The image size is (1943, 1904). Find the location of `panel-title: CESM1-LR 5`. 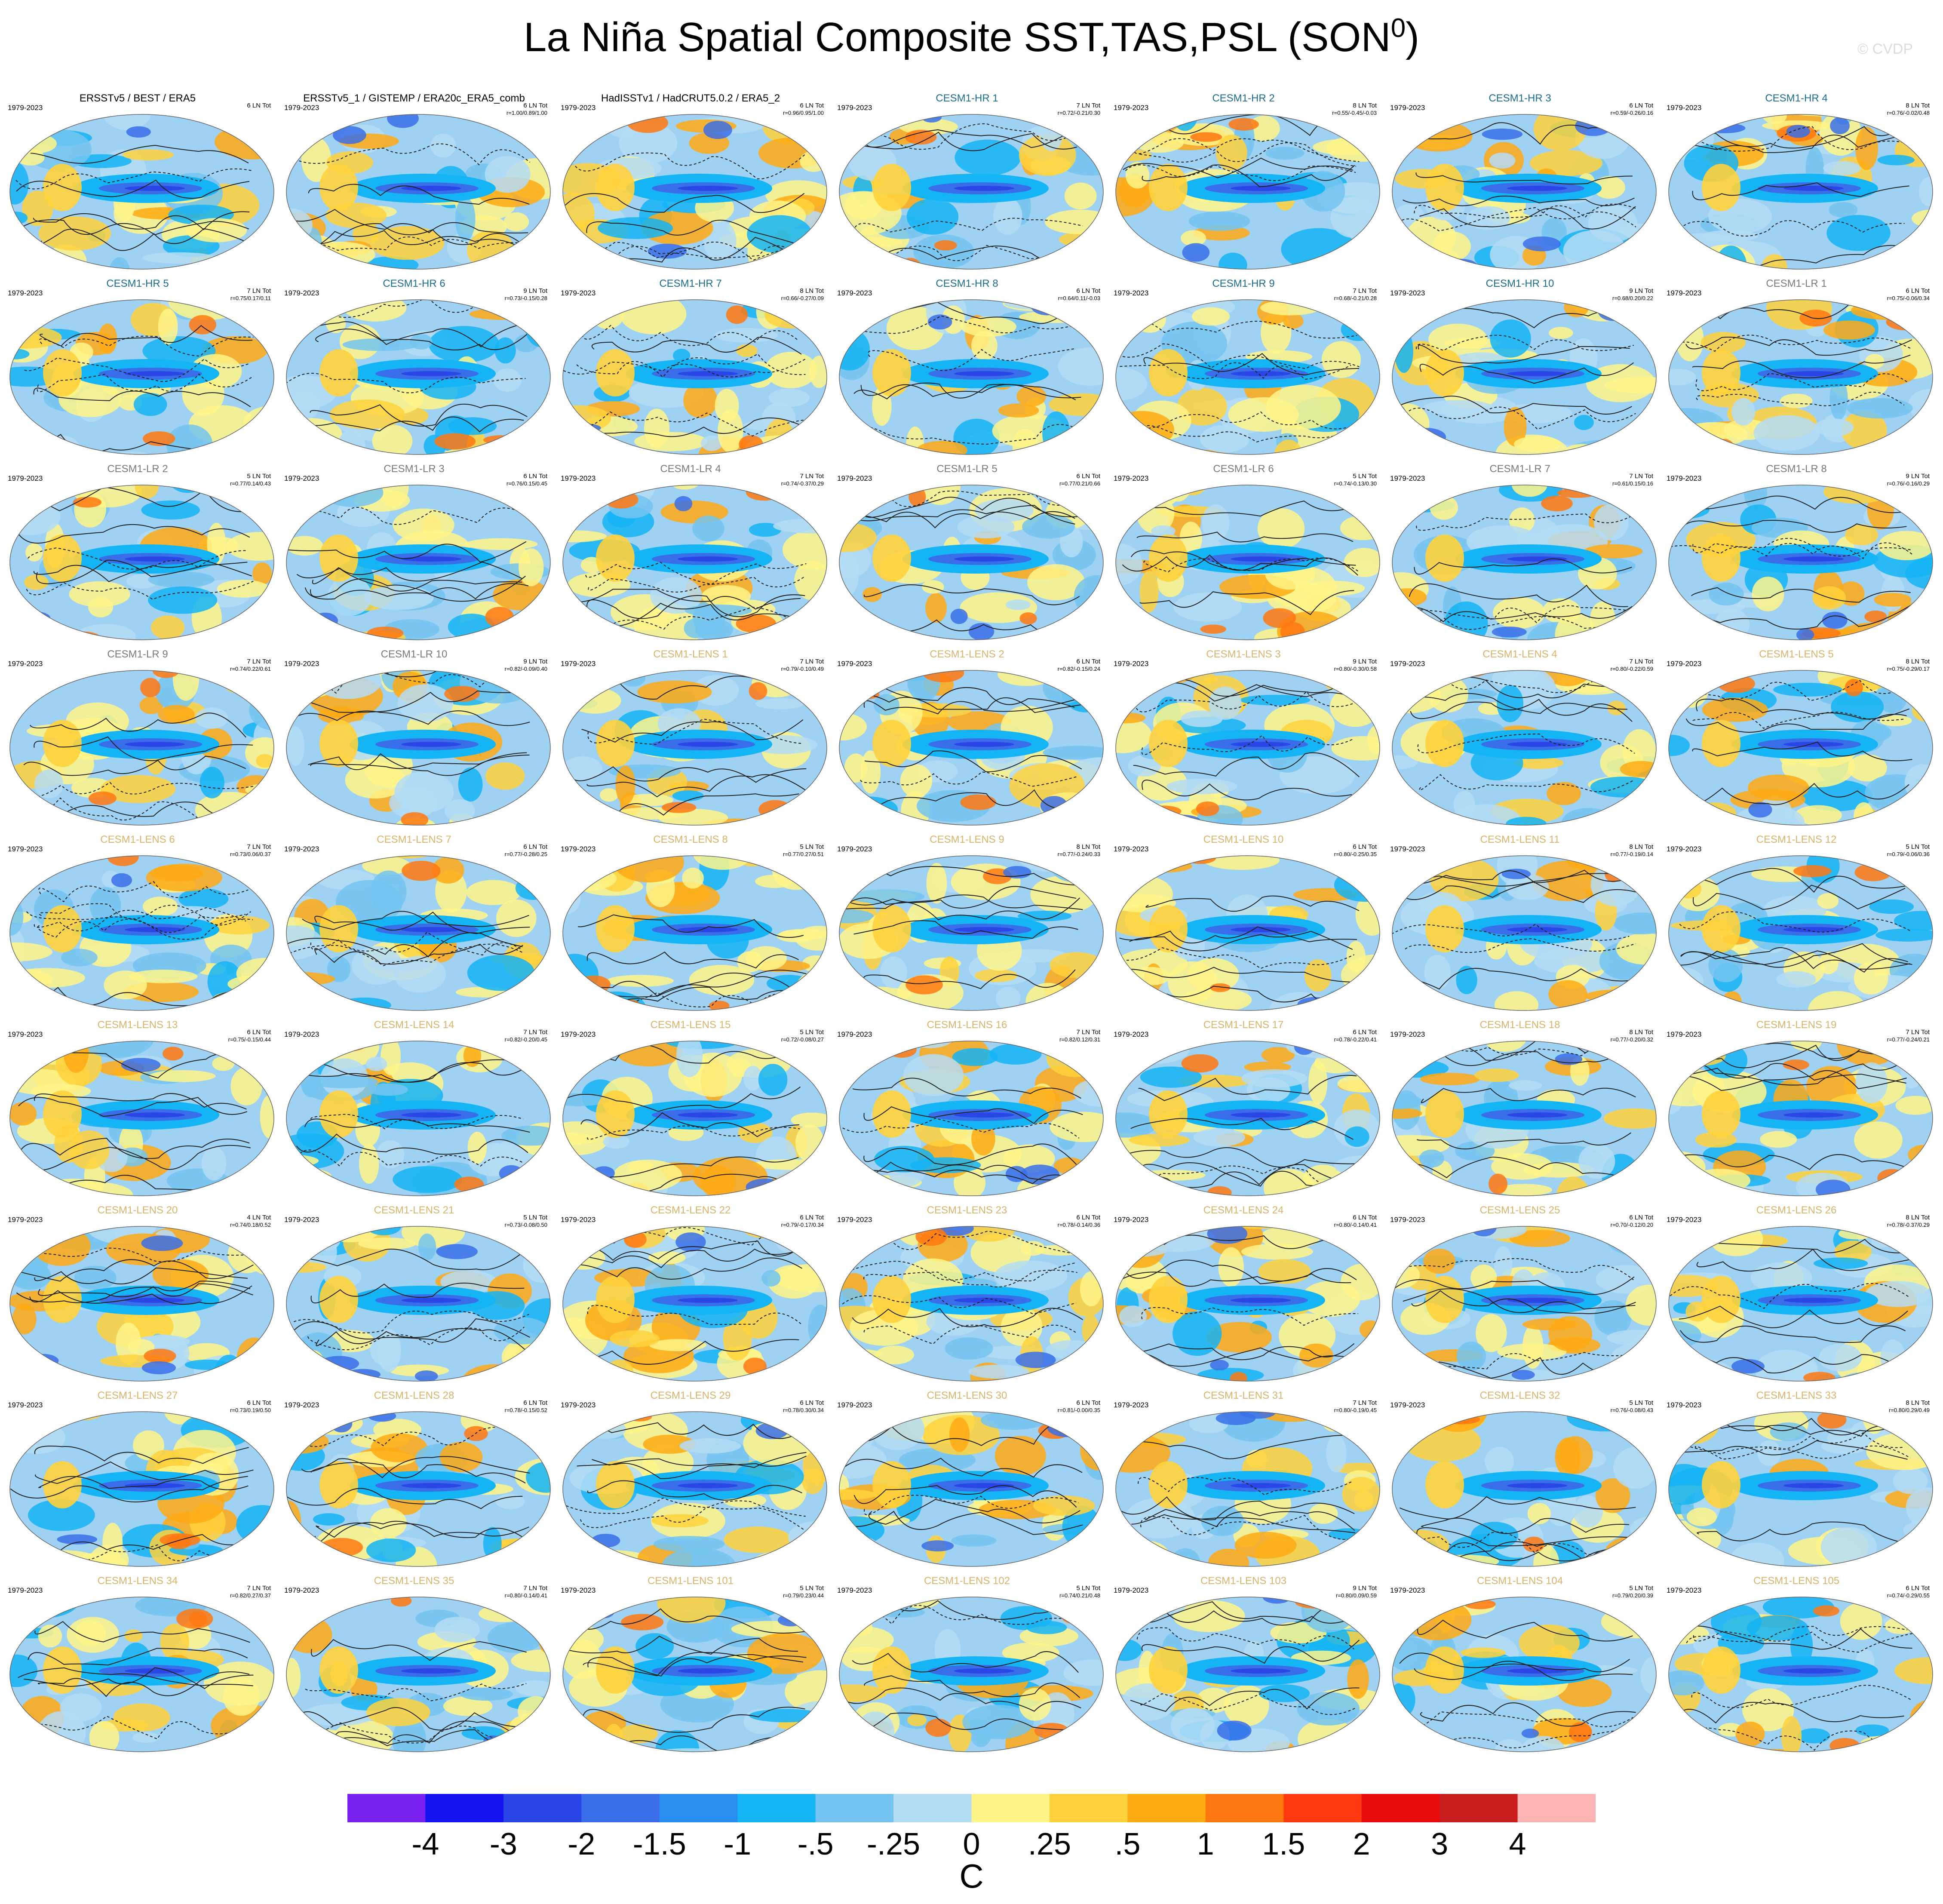

panel-title: CESM1-LR 5 is located at coordinates (967, 469).